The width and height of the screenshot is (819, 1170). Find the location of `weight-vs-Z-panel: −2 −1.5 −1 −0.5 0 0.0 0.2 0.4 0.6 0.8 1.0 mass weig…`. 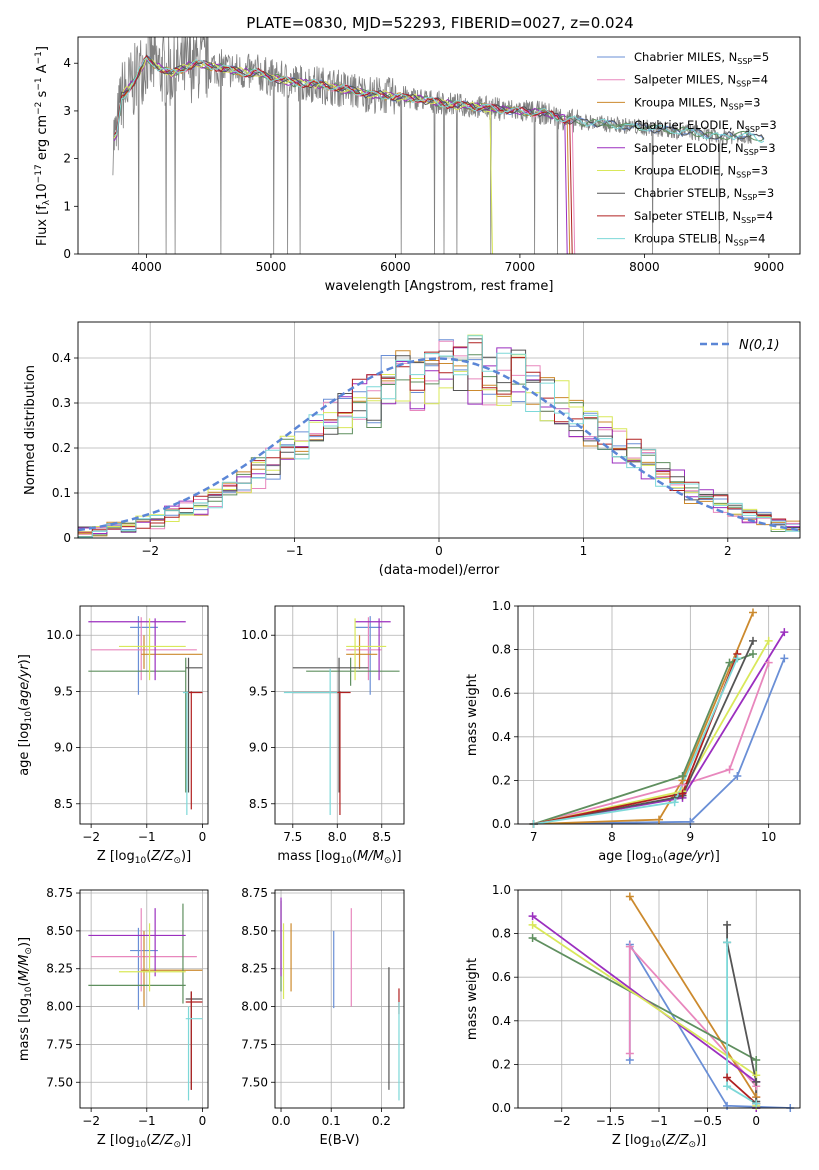

weight-vs-Z-panel: −2 −1.5 −1 −0.5 0 0.0 0.2 0.4 0.6 0.8 1.0 mass weig… is located at coordinates (633, 1016).